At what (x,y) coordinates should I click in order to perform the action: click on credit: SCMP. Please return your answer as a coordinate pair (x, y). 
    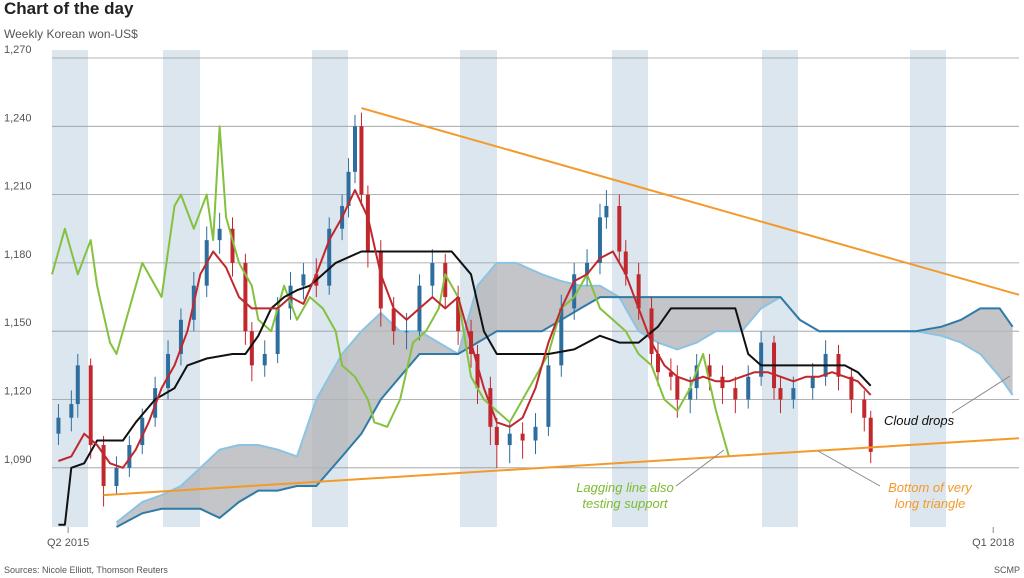
    Looking at the image, I should click on (1007, 570).